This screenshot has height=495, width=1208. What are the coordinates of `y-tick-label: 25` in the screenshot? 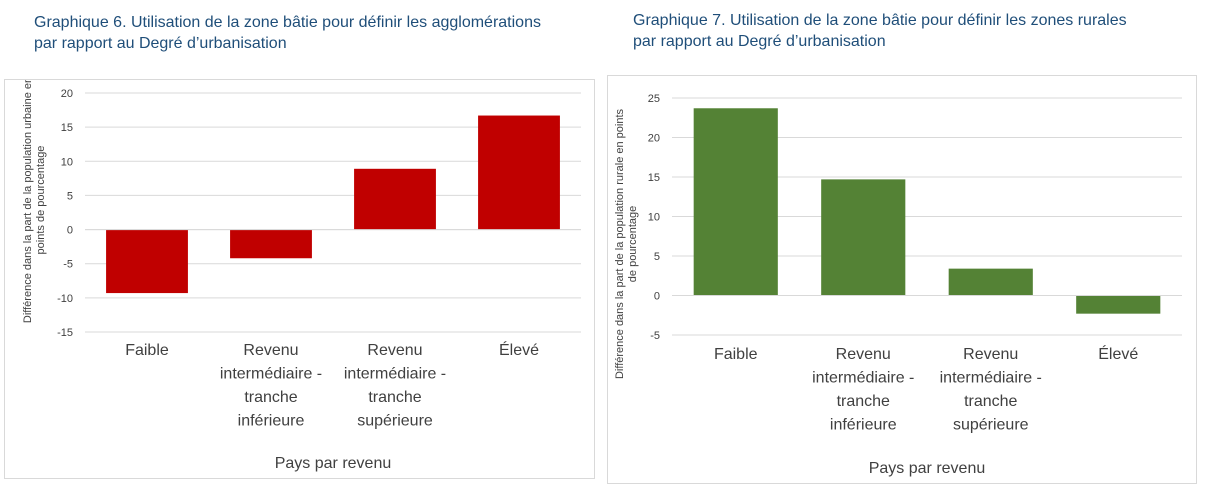 It's located at (654, 99).